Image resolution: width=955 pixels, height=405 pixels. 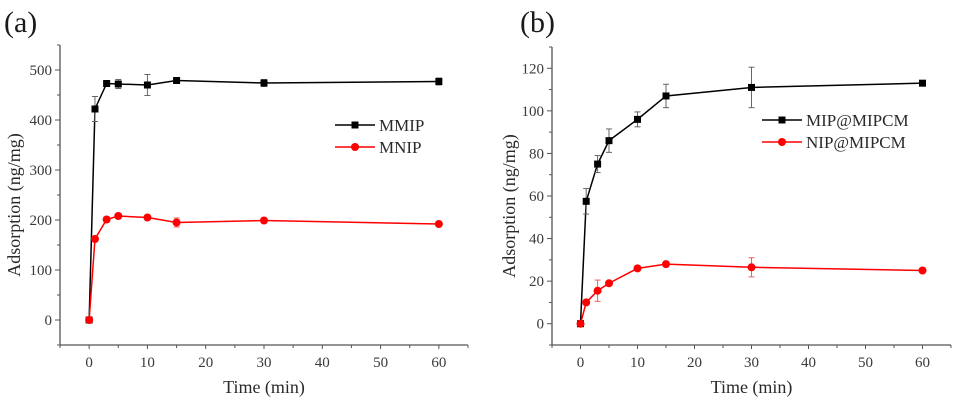 What do you see at coordinates (41, 71) in the screenshot?
I see `y-tick-label: 500` at bounding box center [41, 71].